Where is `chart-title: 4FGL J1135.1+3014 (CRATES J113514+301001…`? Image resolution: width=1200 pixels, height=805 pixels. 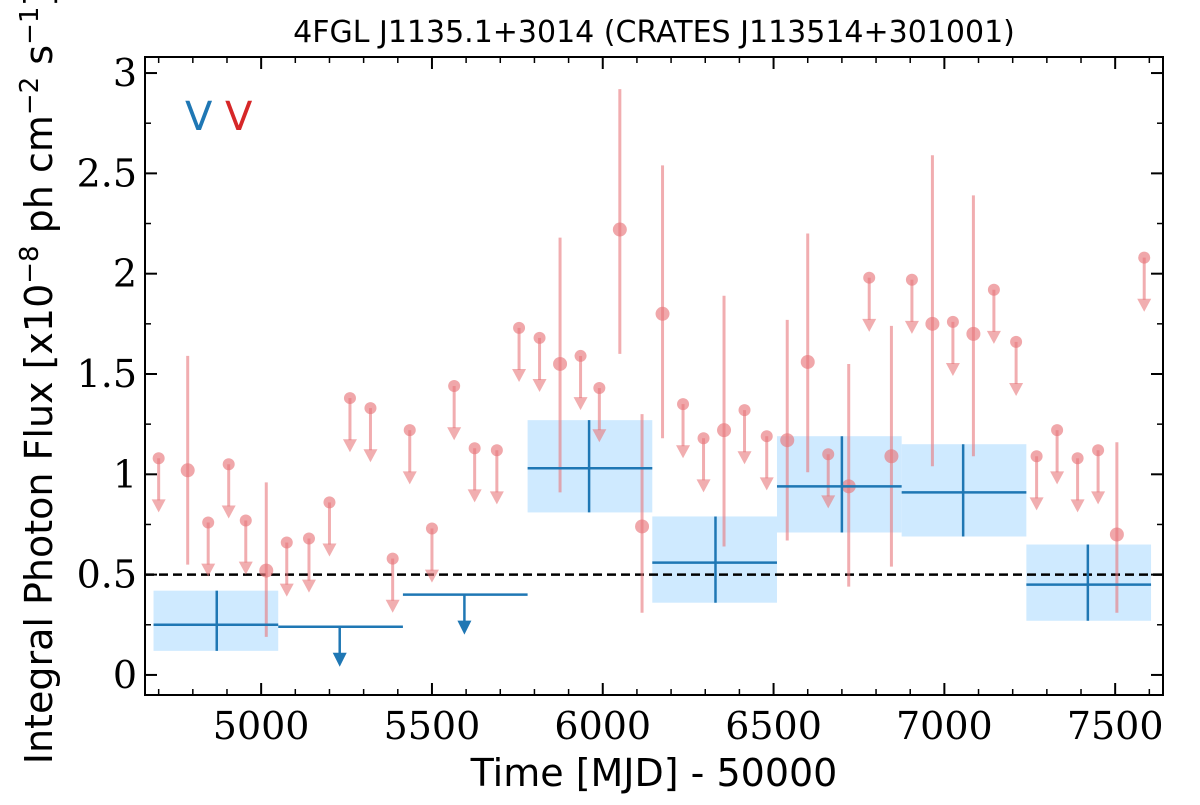 chart-title: 4FGL J1135.1+3014 (CRATES J113514+301001… is located at coordinates (654, 32).